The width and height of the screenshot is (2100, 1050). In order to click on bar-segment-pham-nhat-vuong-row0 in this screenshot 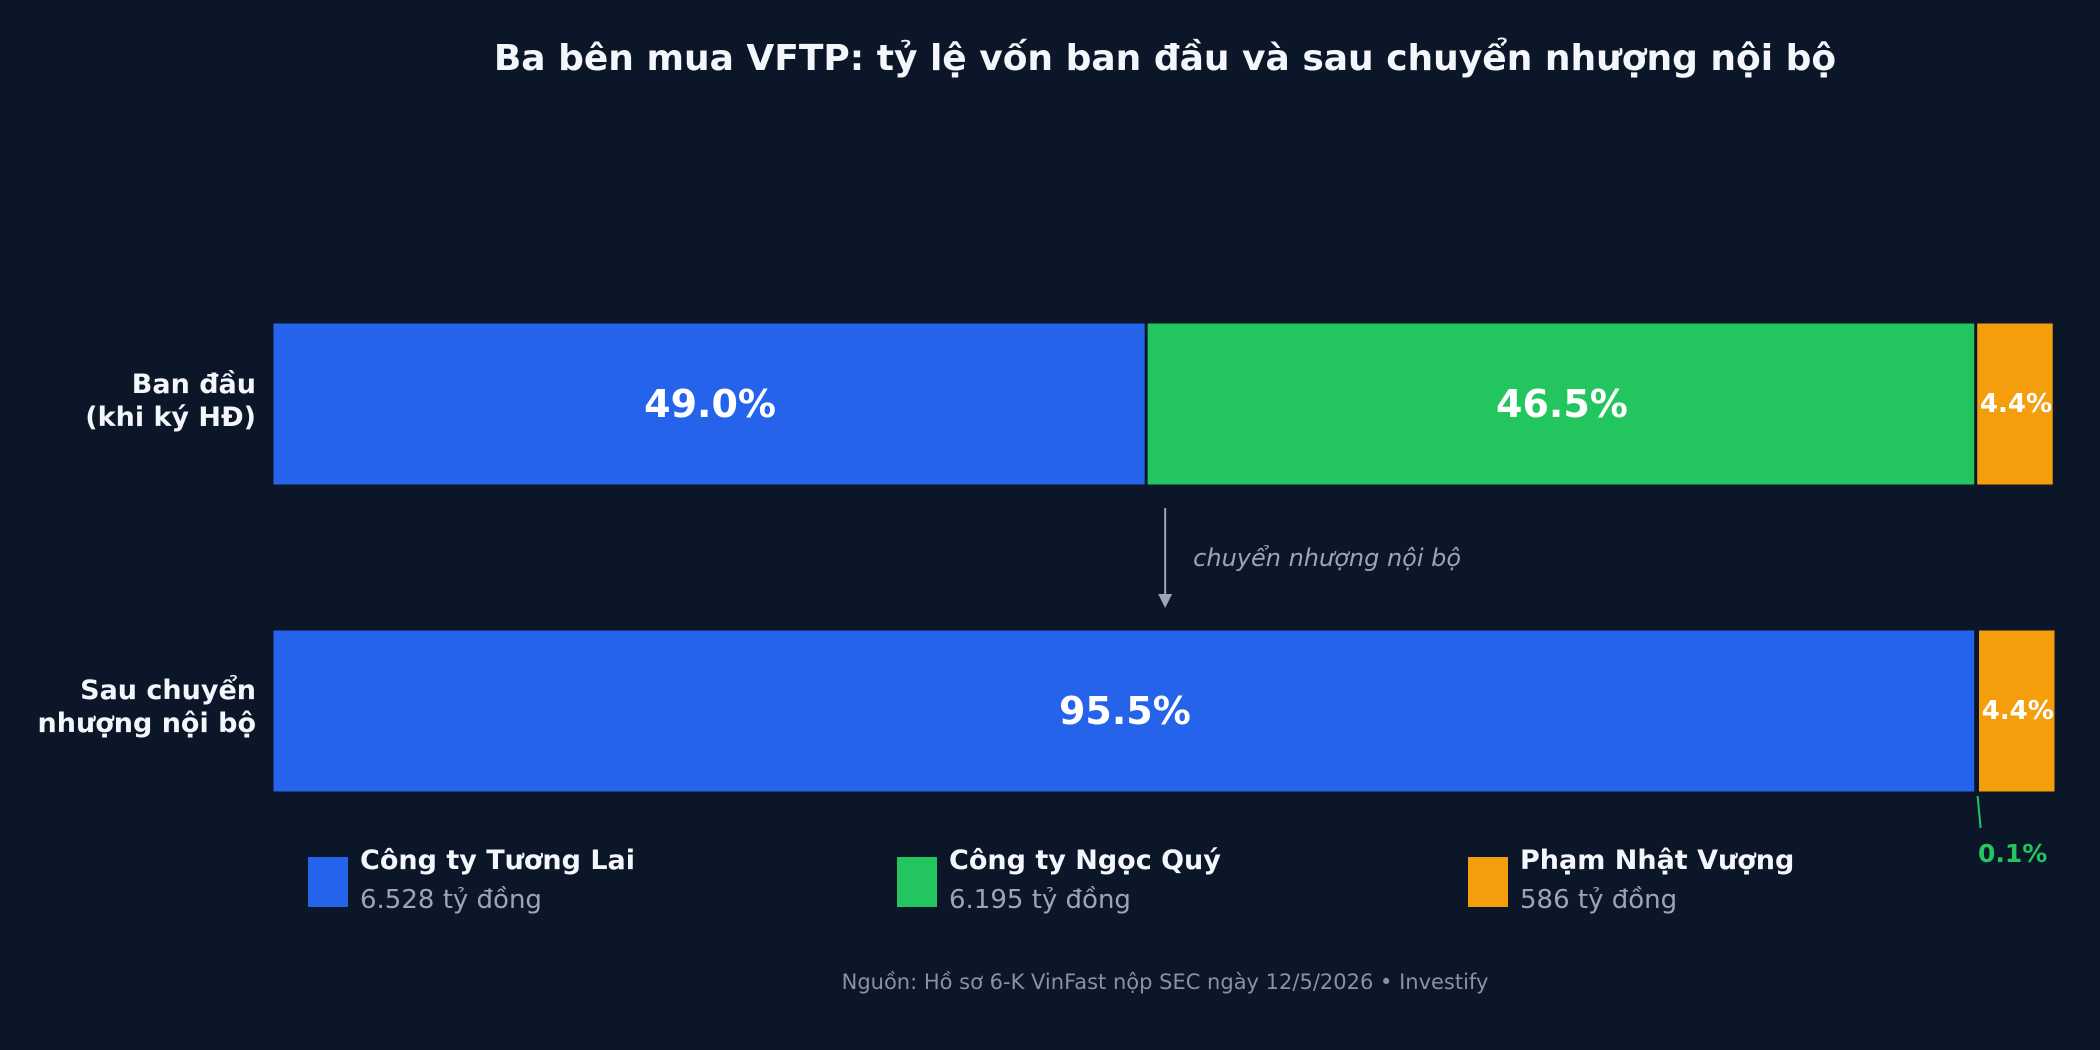, I will do `click(2015, 404)`.